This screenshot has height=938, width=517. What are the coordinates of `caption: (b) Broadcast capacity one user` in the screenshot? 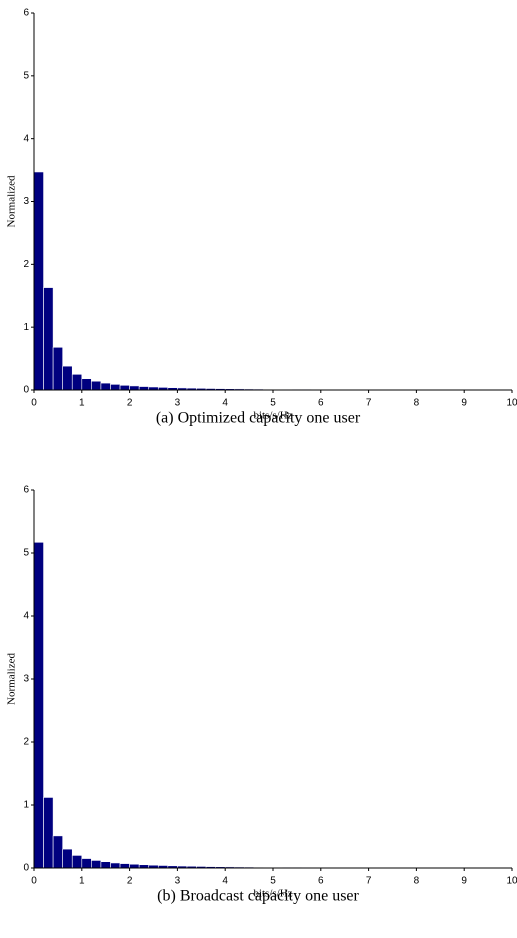 It's located at (258, 896).